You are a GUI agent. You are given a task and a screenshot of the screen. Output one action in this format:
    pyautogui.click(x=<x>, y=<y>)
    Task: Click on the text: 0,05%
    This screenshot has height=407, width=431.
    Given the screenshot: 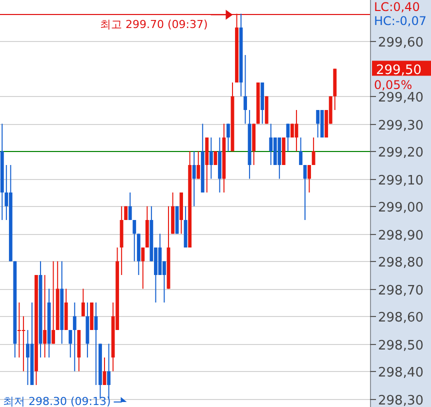 What is the action you would take?
    pyautogui.click(x=393, y=85)
    